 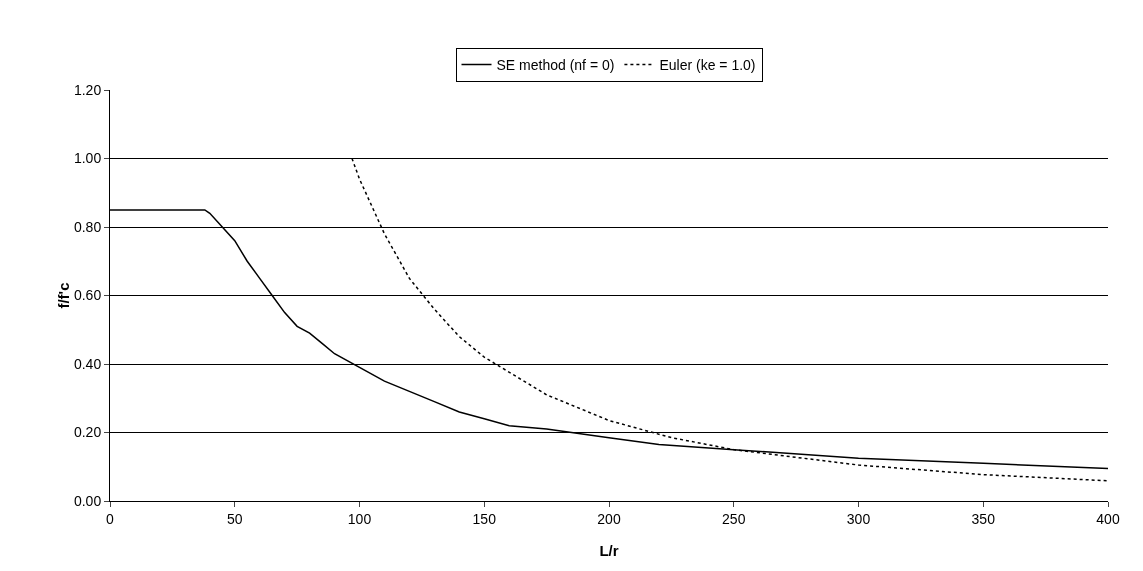 What do you see at coordinates (87, 226) in the screenshot?
I see `y-tick-label: 0.80` at bounding box center [87, 226].